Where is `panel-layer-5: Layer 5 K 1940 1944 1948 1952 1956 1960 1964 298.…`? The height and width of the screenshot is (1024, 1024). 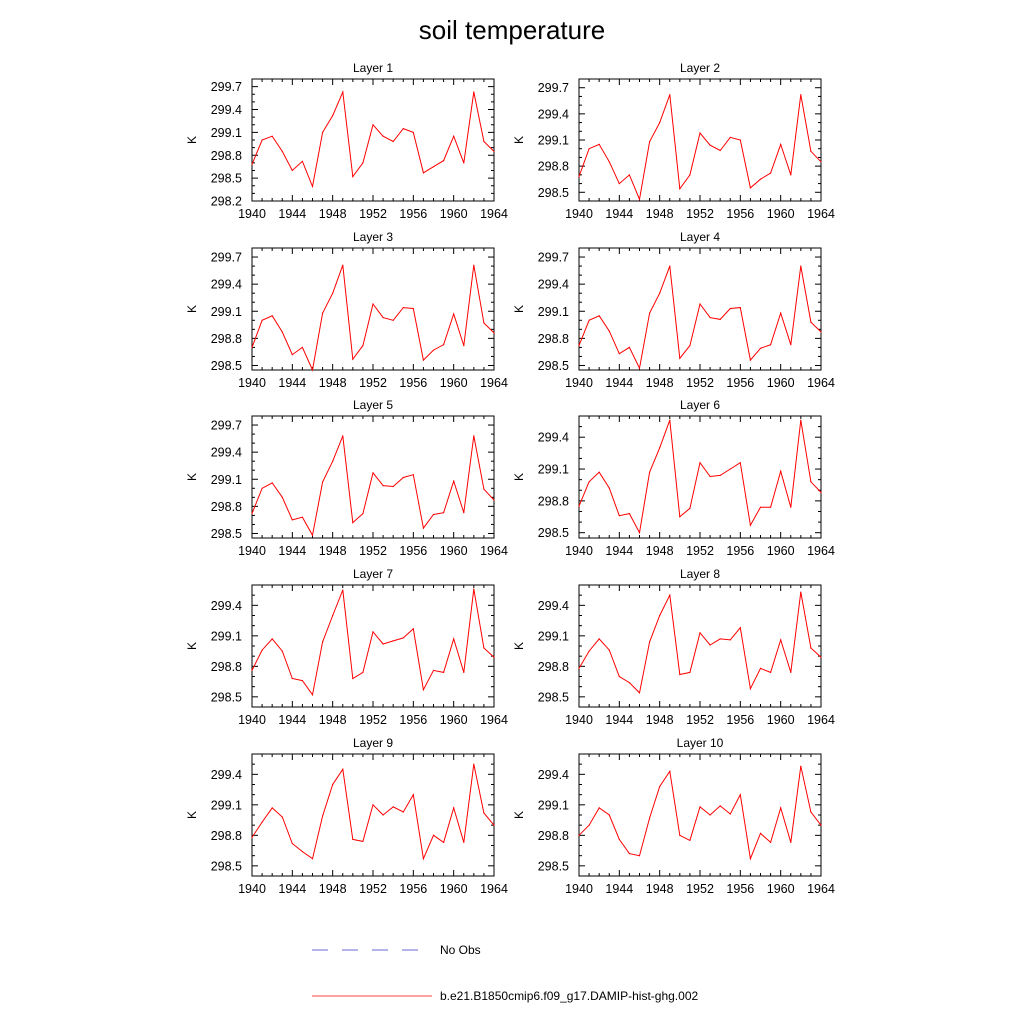 panel-layer-5: Layer 5 K 1940 1944 1948 1952 1956 1960 1964 298.… is located at coordinates (346, 478).